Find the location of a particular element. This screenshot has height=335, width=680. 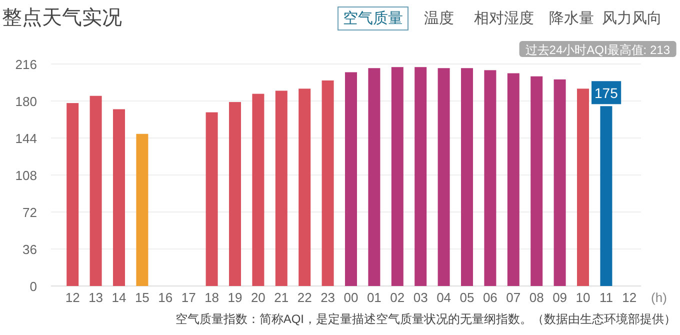

x-tick-label: 02 is located at coordinates (397, 297).